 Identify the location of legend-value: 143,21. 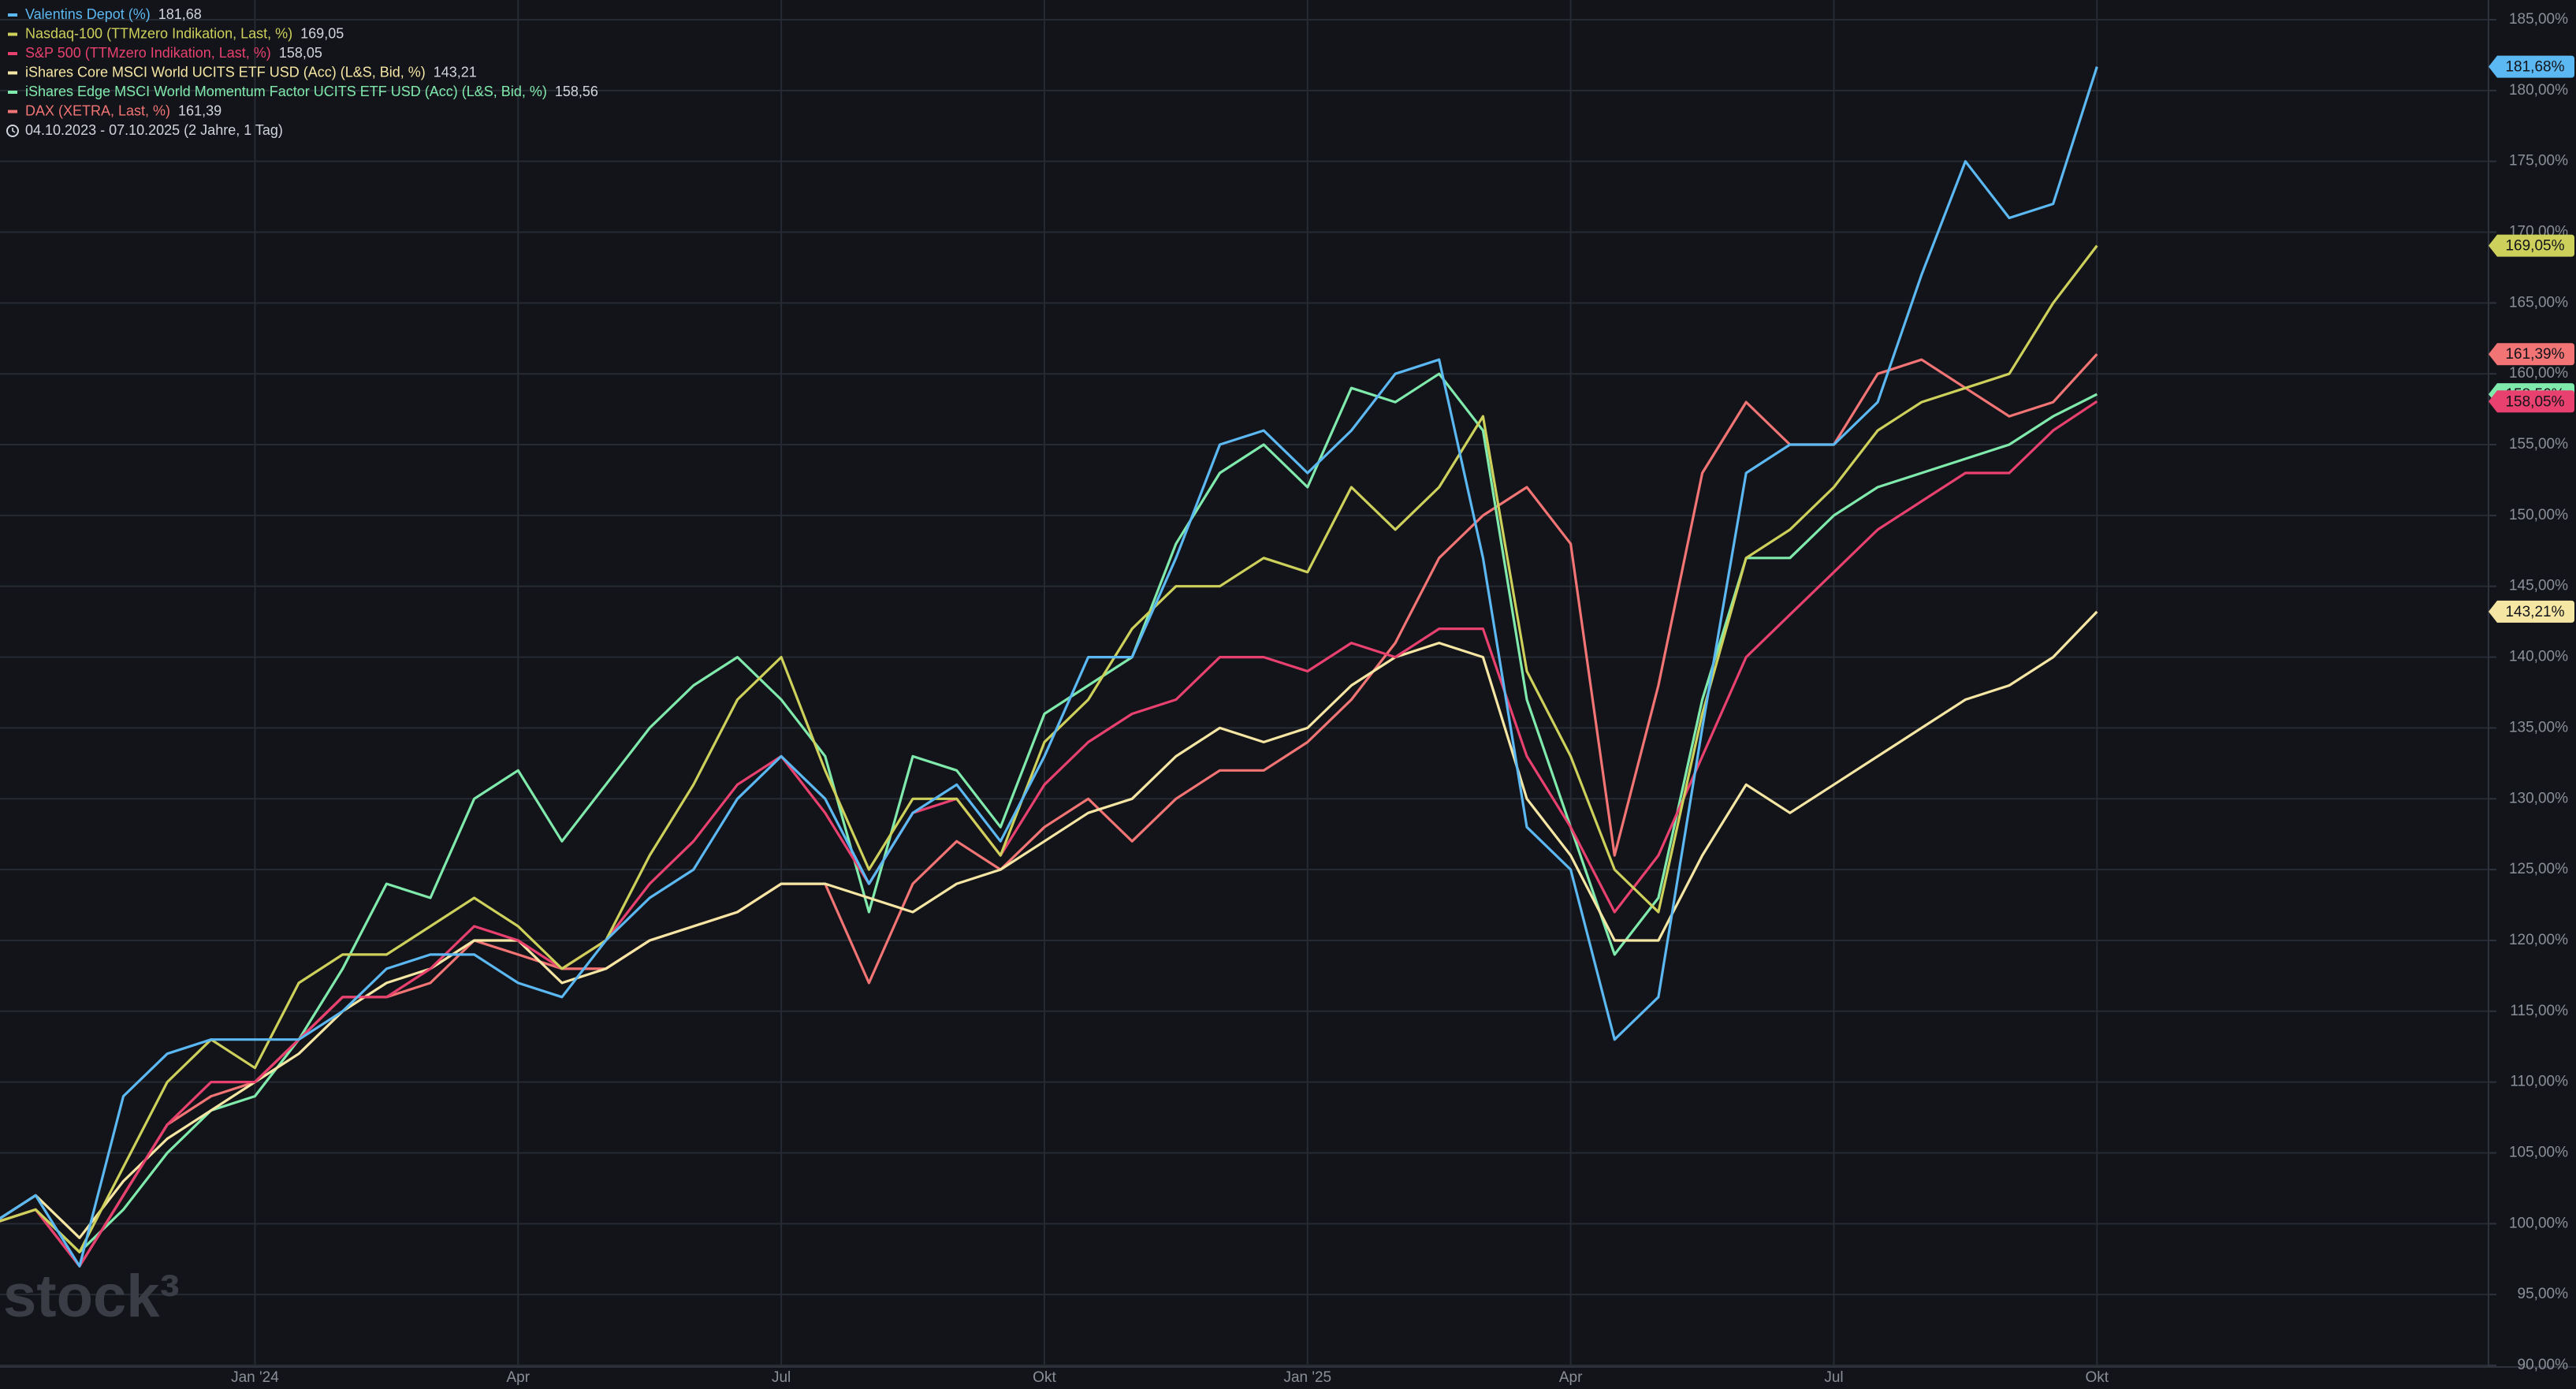
(455, 72).